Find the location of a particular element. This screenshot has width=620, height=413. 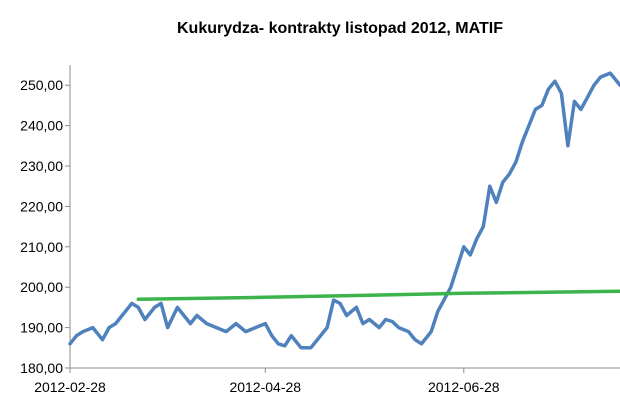

y-tick-label: 250,00 is located at coordinates (41, 85).